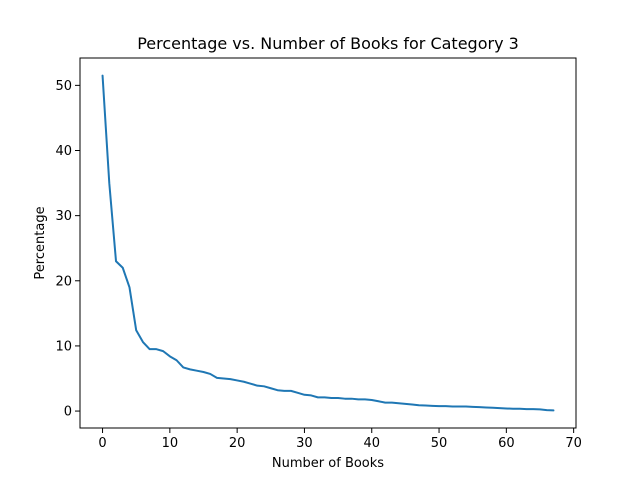  What do you see at coordinates (439, 443) in the screenshot?
I see `x-tick-label: 50` at bounding box center [439, 443].